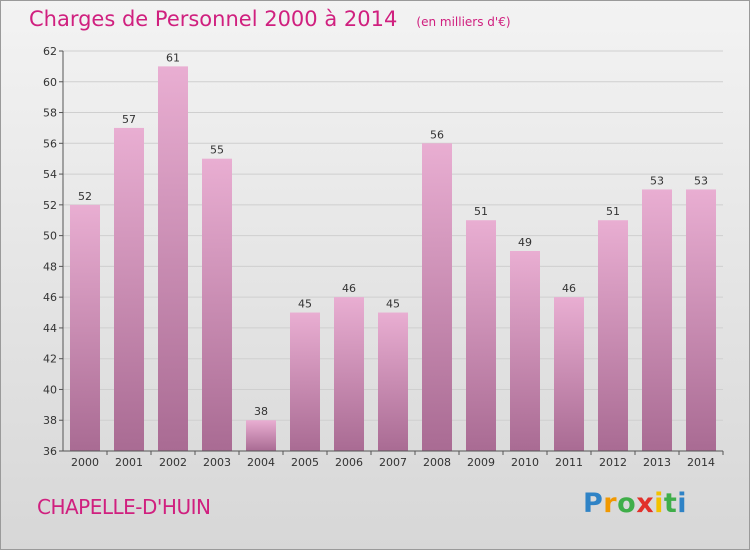  Describe the element at coordinates (525, 351) in the screenshot. I see `bar-2010` at that location.